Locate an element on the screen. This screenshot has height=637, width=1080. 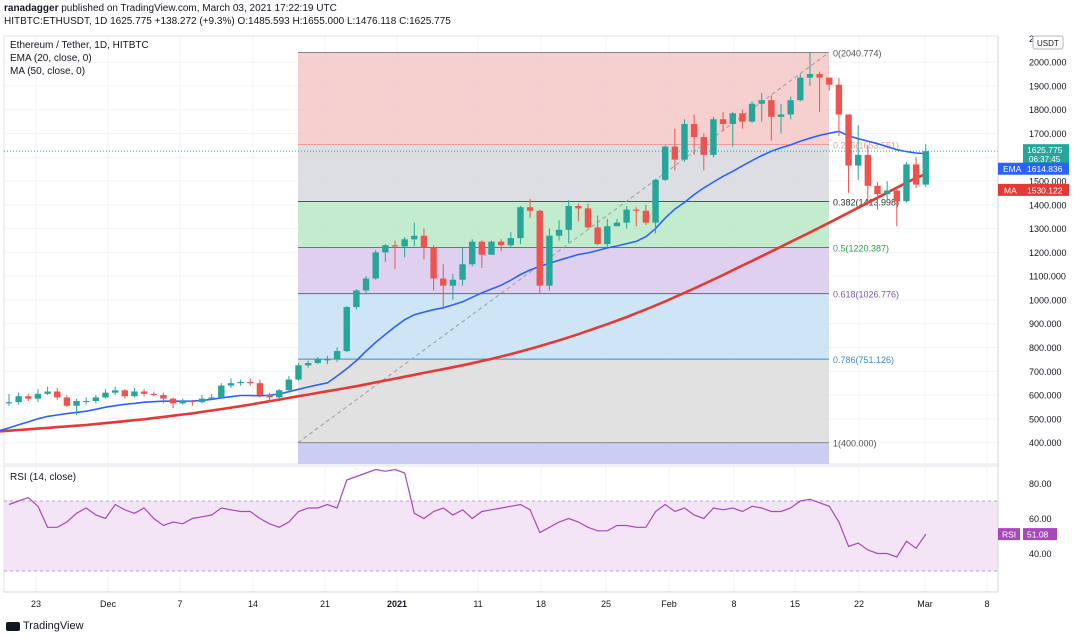
tradingview-icon is located at coordinates (13, 626).